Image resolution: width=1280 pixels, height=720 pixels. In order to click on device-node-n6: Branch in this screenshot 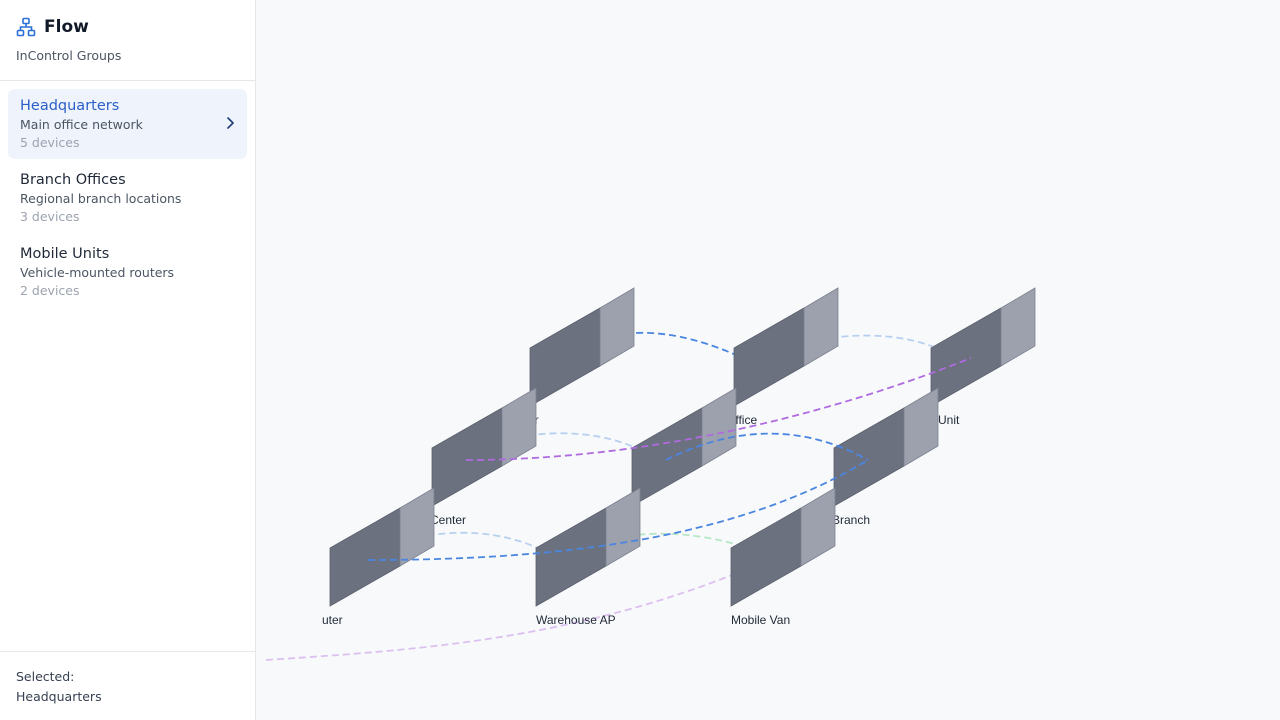, I will do `click(885, 457)`.